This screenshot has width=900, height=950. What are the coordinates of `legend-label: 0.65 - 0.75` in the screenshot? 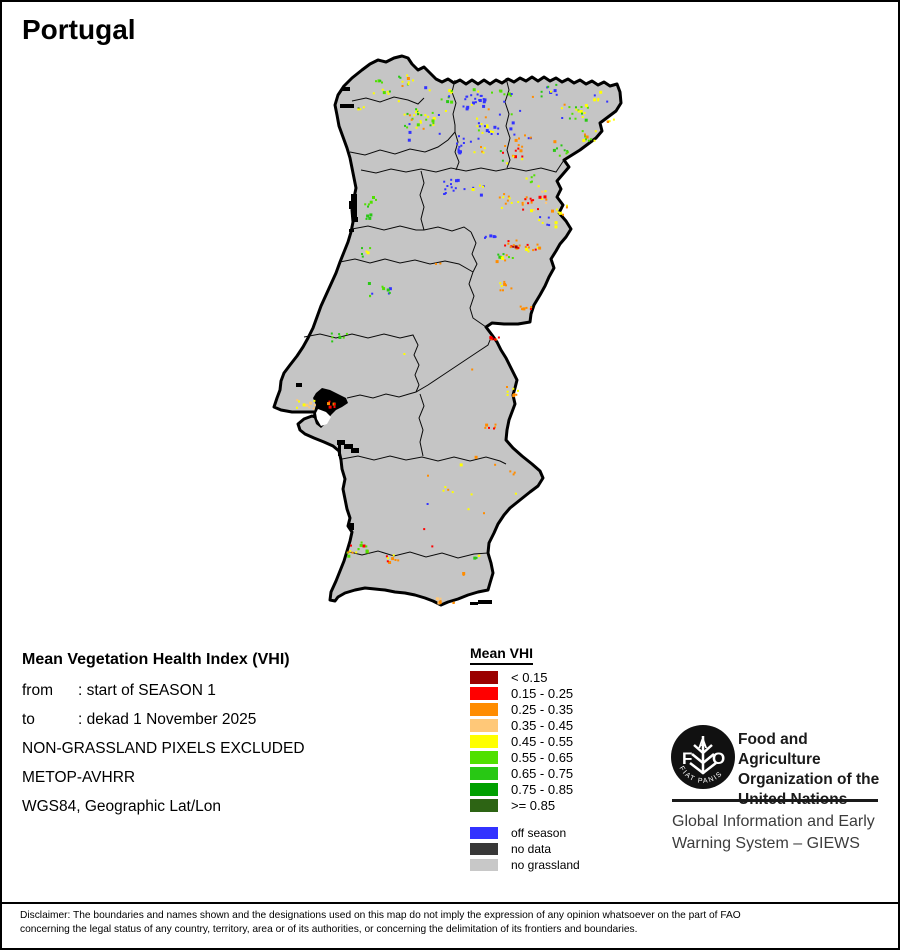 It's located at (542, 773).